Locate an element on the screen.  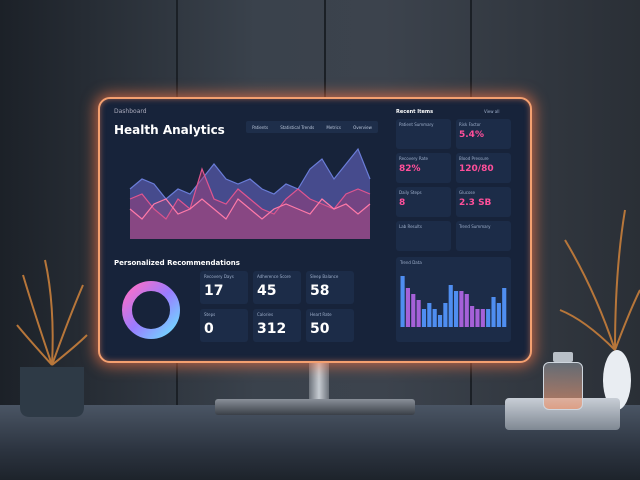
monitor-stand-neck is located at coordinates (319, 383).